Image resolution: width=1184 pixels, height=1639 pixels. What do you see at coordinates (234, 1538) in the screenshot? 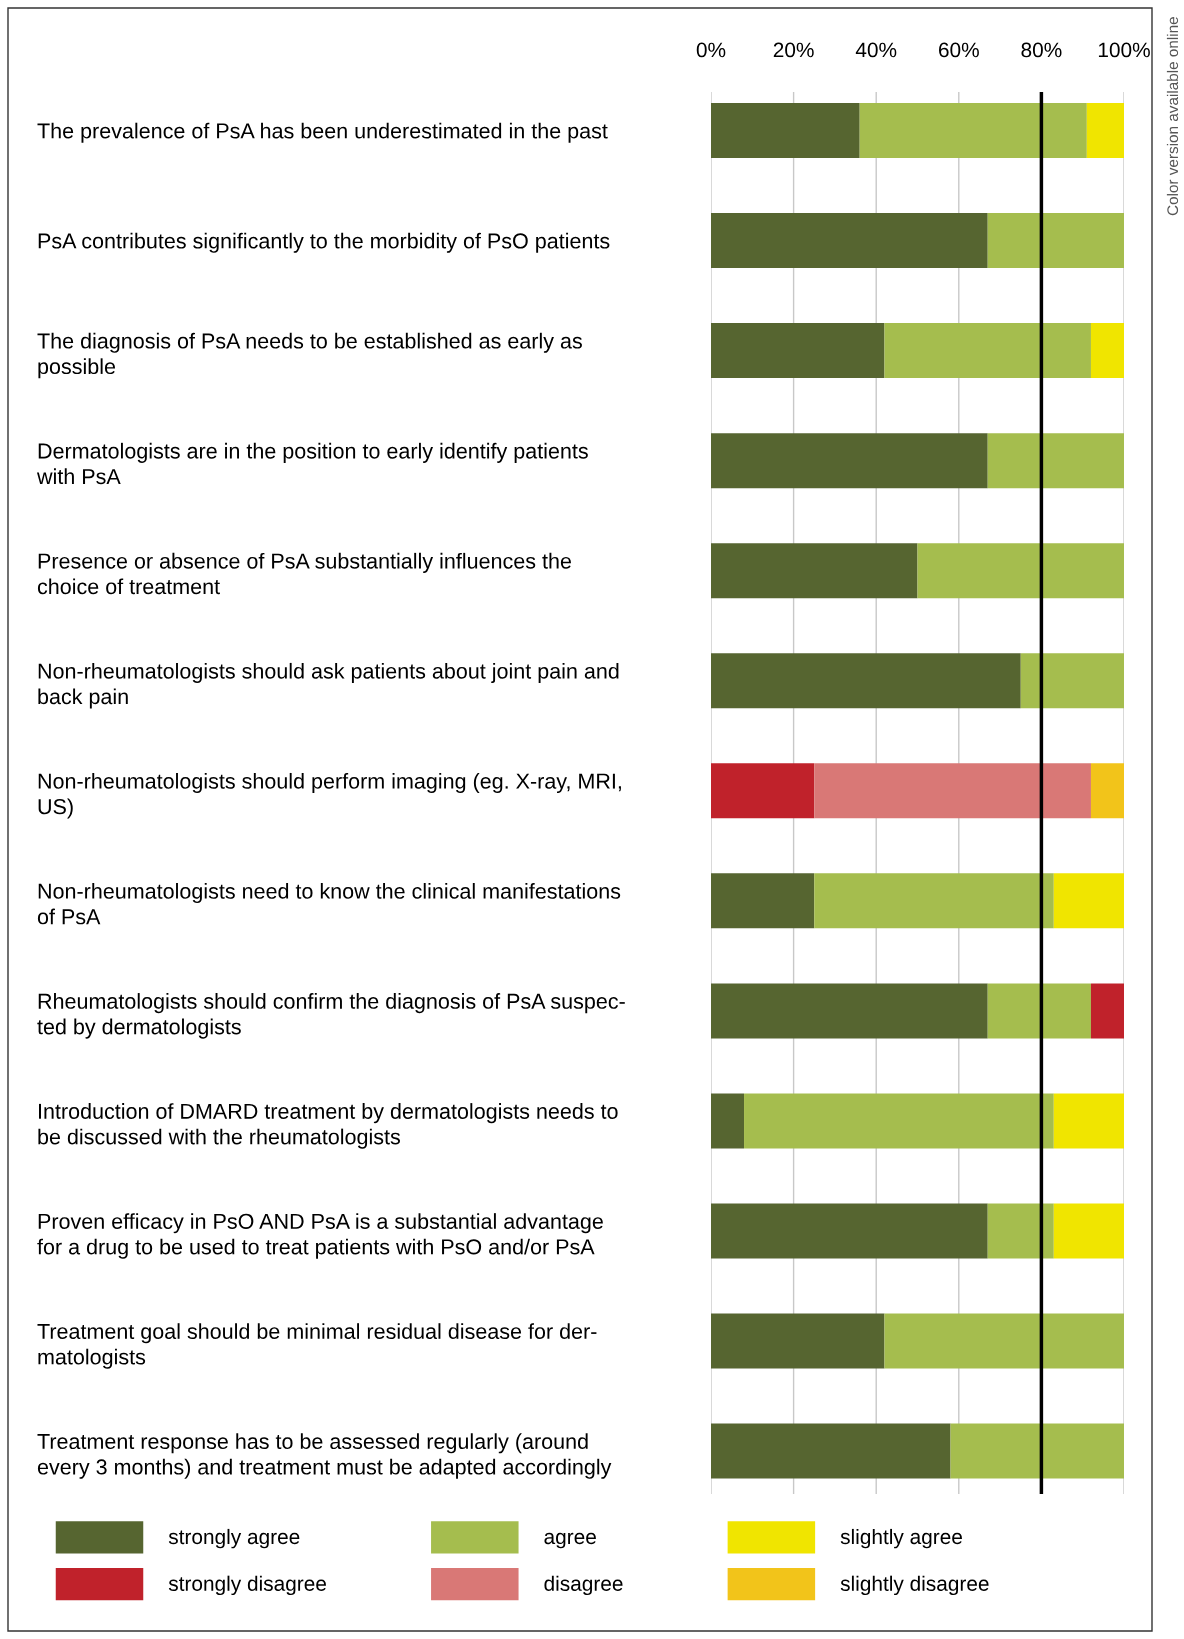
I see `legend-label: strongly agree` at bounding box center [234, 1538].